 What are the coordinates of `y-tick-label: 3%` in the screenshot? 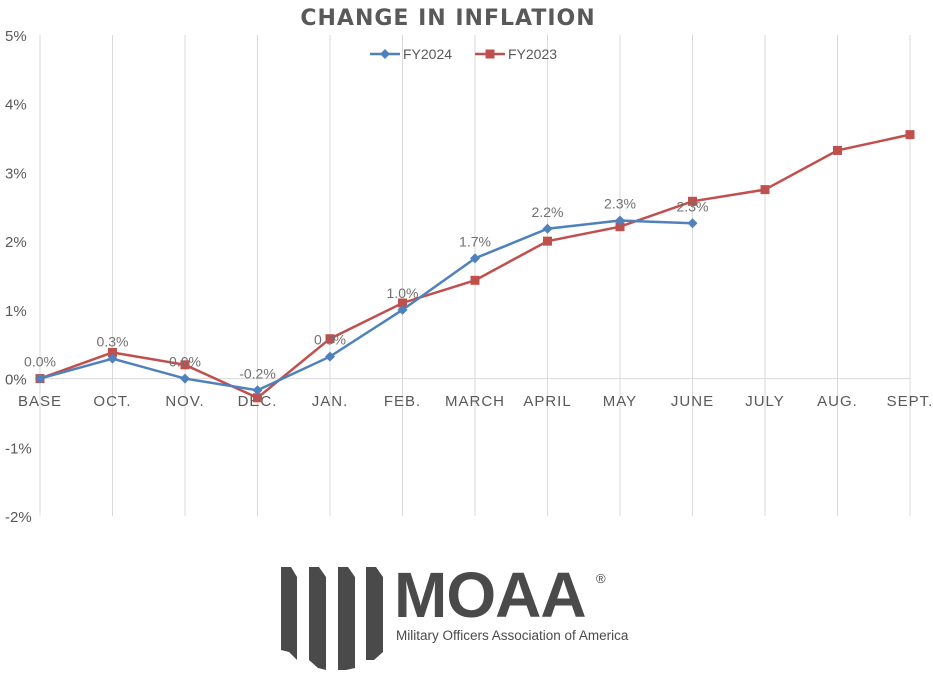 It's located at (16, 173).